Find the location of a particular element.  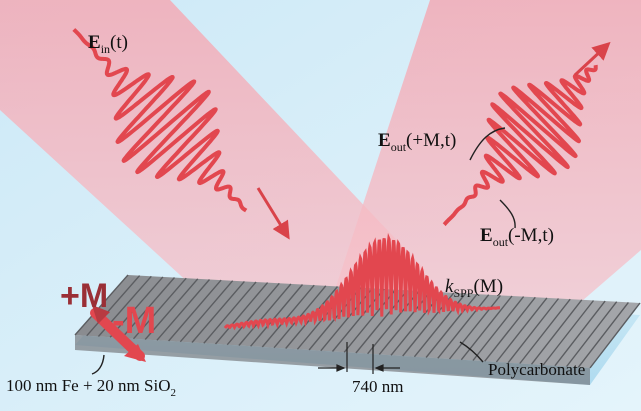

kspp-label: kSPP(M) is located at coordinates (474, 288).